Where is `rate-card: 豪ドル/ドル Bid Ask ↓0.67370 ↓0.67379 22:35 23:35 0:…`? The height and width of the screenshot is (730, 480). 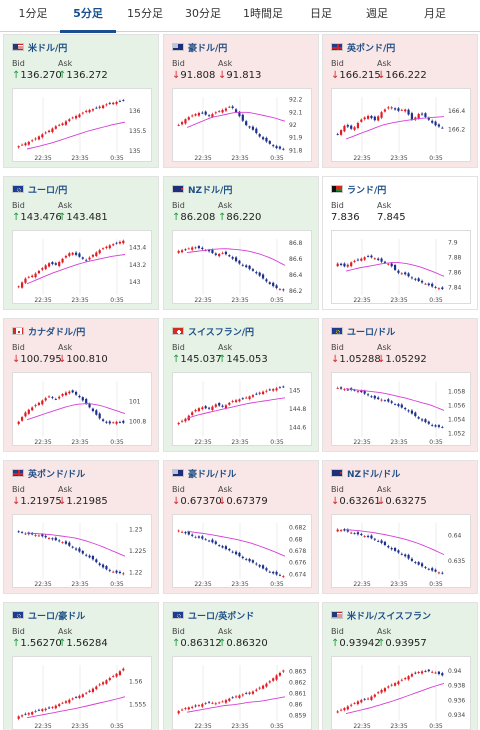
rate-card: 豪ドル/ドル Bid Ask ↓0.67370 ↓0.67379 22:35 23:35 0:… is located at coordinates (241, 527).